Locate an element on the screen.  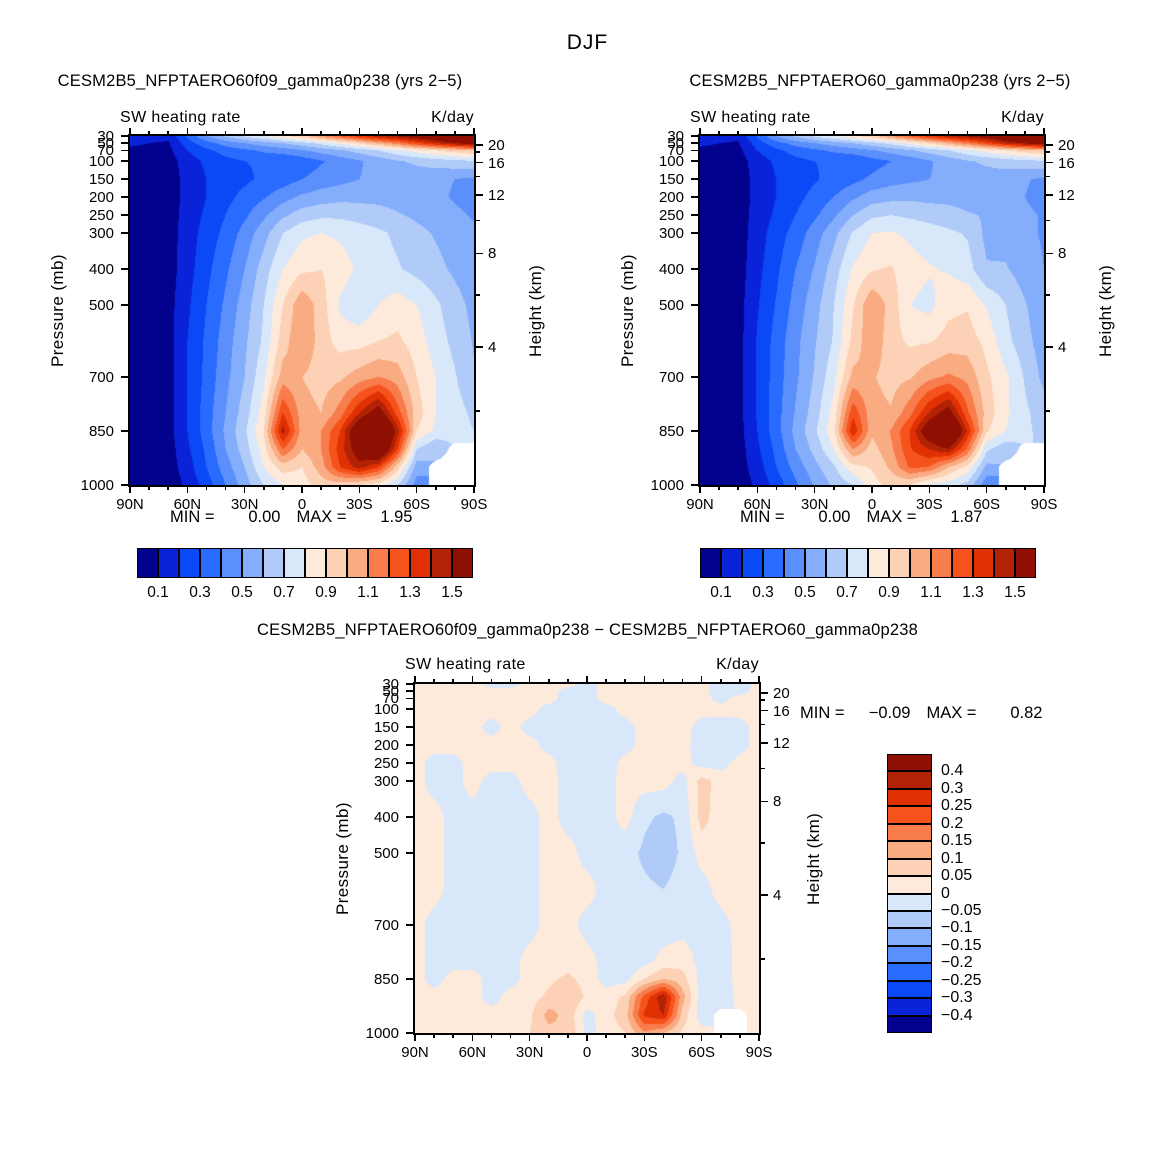
pressure-tick-label: 200 is located at coordinates (671, 198).